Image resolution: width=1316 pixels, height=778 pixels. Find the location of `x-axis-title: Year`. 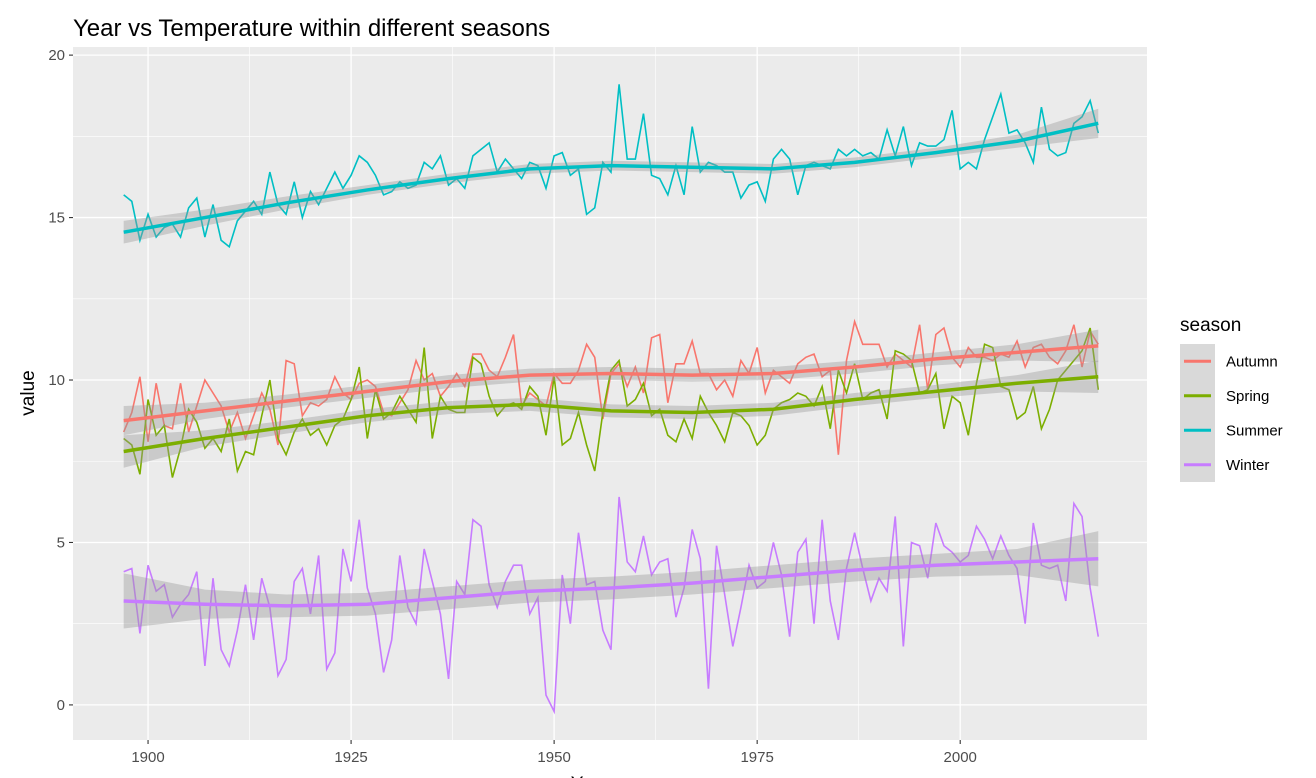

x-axis-title: Year is located at coordinates (590, 776).